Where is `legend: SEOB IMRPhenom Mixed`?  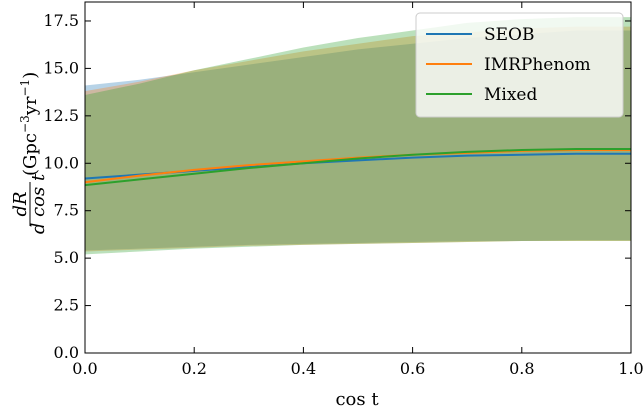
legend: SEOB IMRPhenom Mixed is located at coordinates (519, 65).